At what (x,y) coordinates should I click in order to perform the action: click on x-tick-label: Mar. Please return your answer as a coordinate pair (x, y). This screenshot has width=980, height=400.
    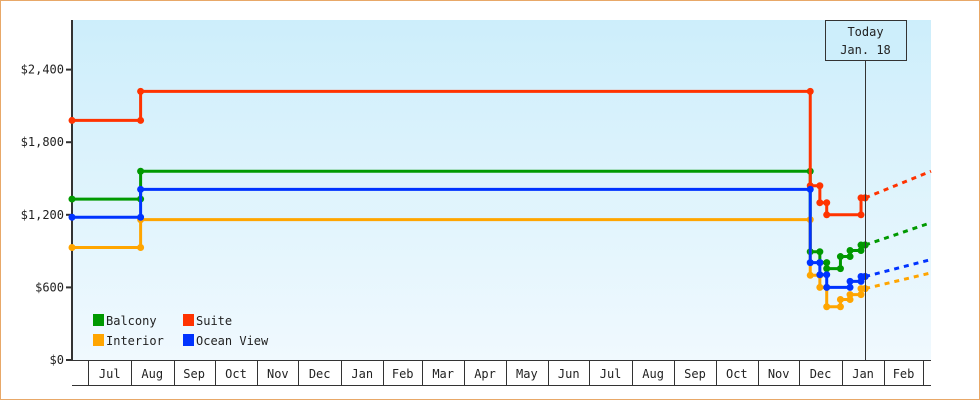
    Looking at the image, I should click on (443, 374).